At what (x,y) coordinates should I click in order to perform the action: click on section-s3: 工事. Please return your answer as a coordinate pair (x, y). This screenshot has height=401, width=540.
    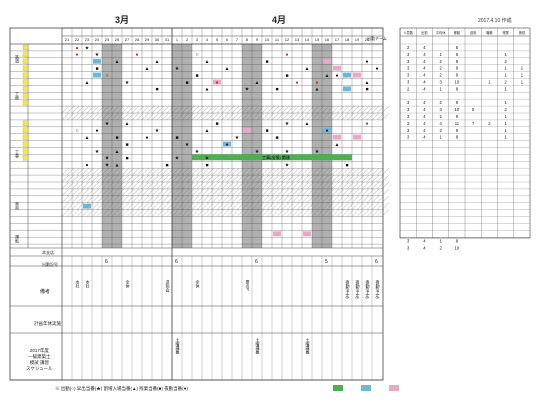
    Looking at the image, I should click on (17, 154).